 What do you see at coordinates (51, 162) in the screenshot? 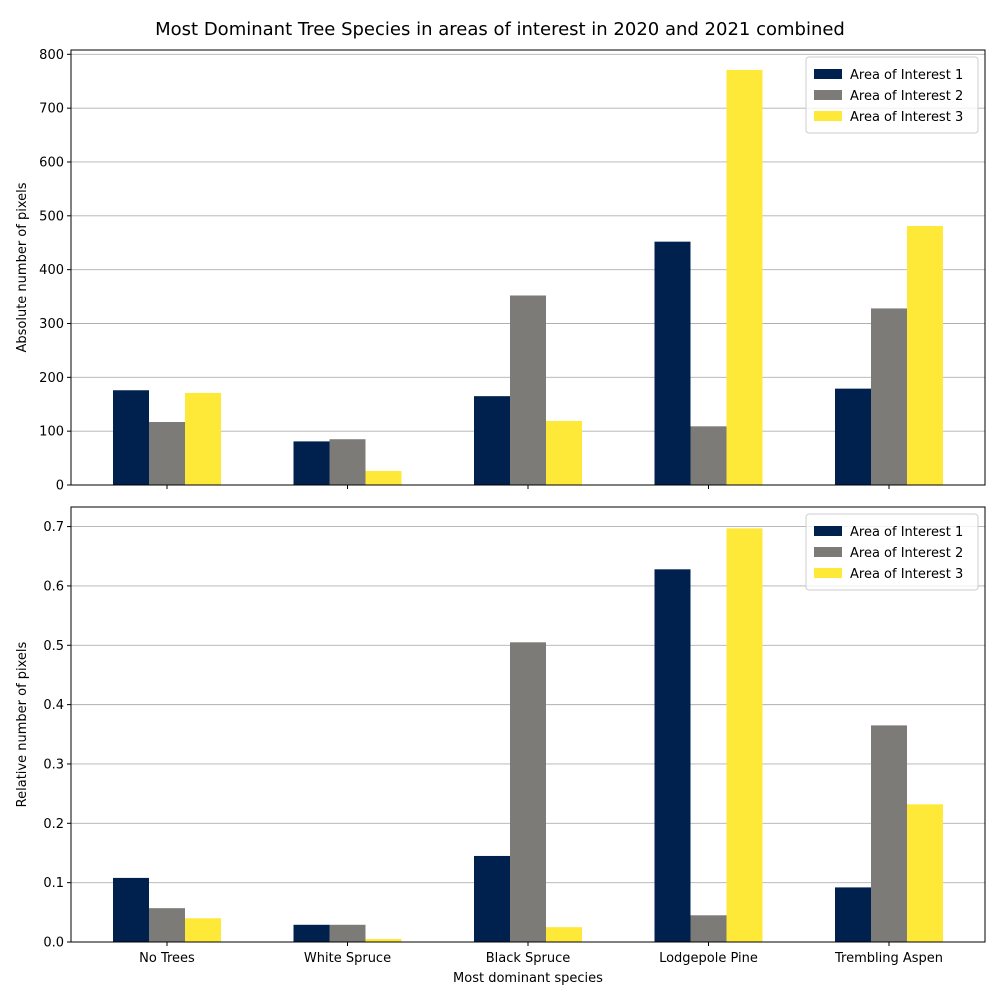
I see `y-tick-label: 600` at bounding box center [51, 162].